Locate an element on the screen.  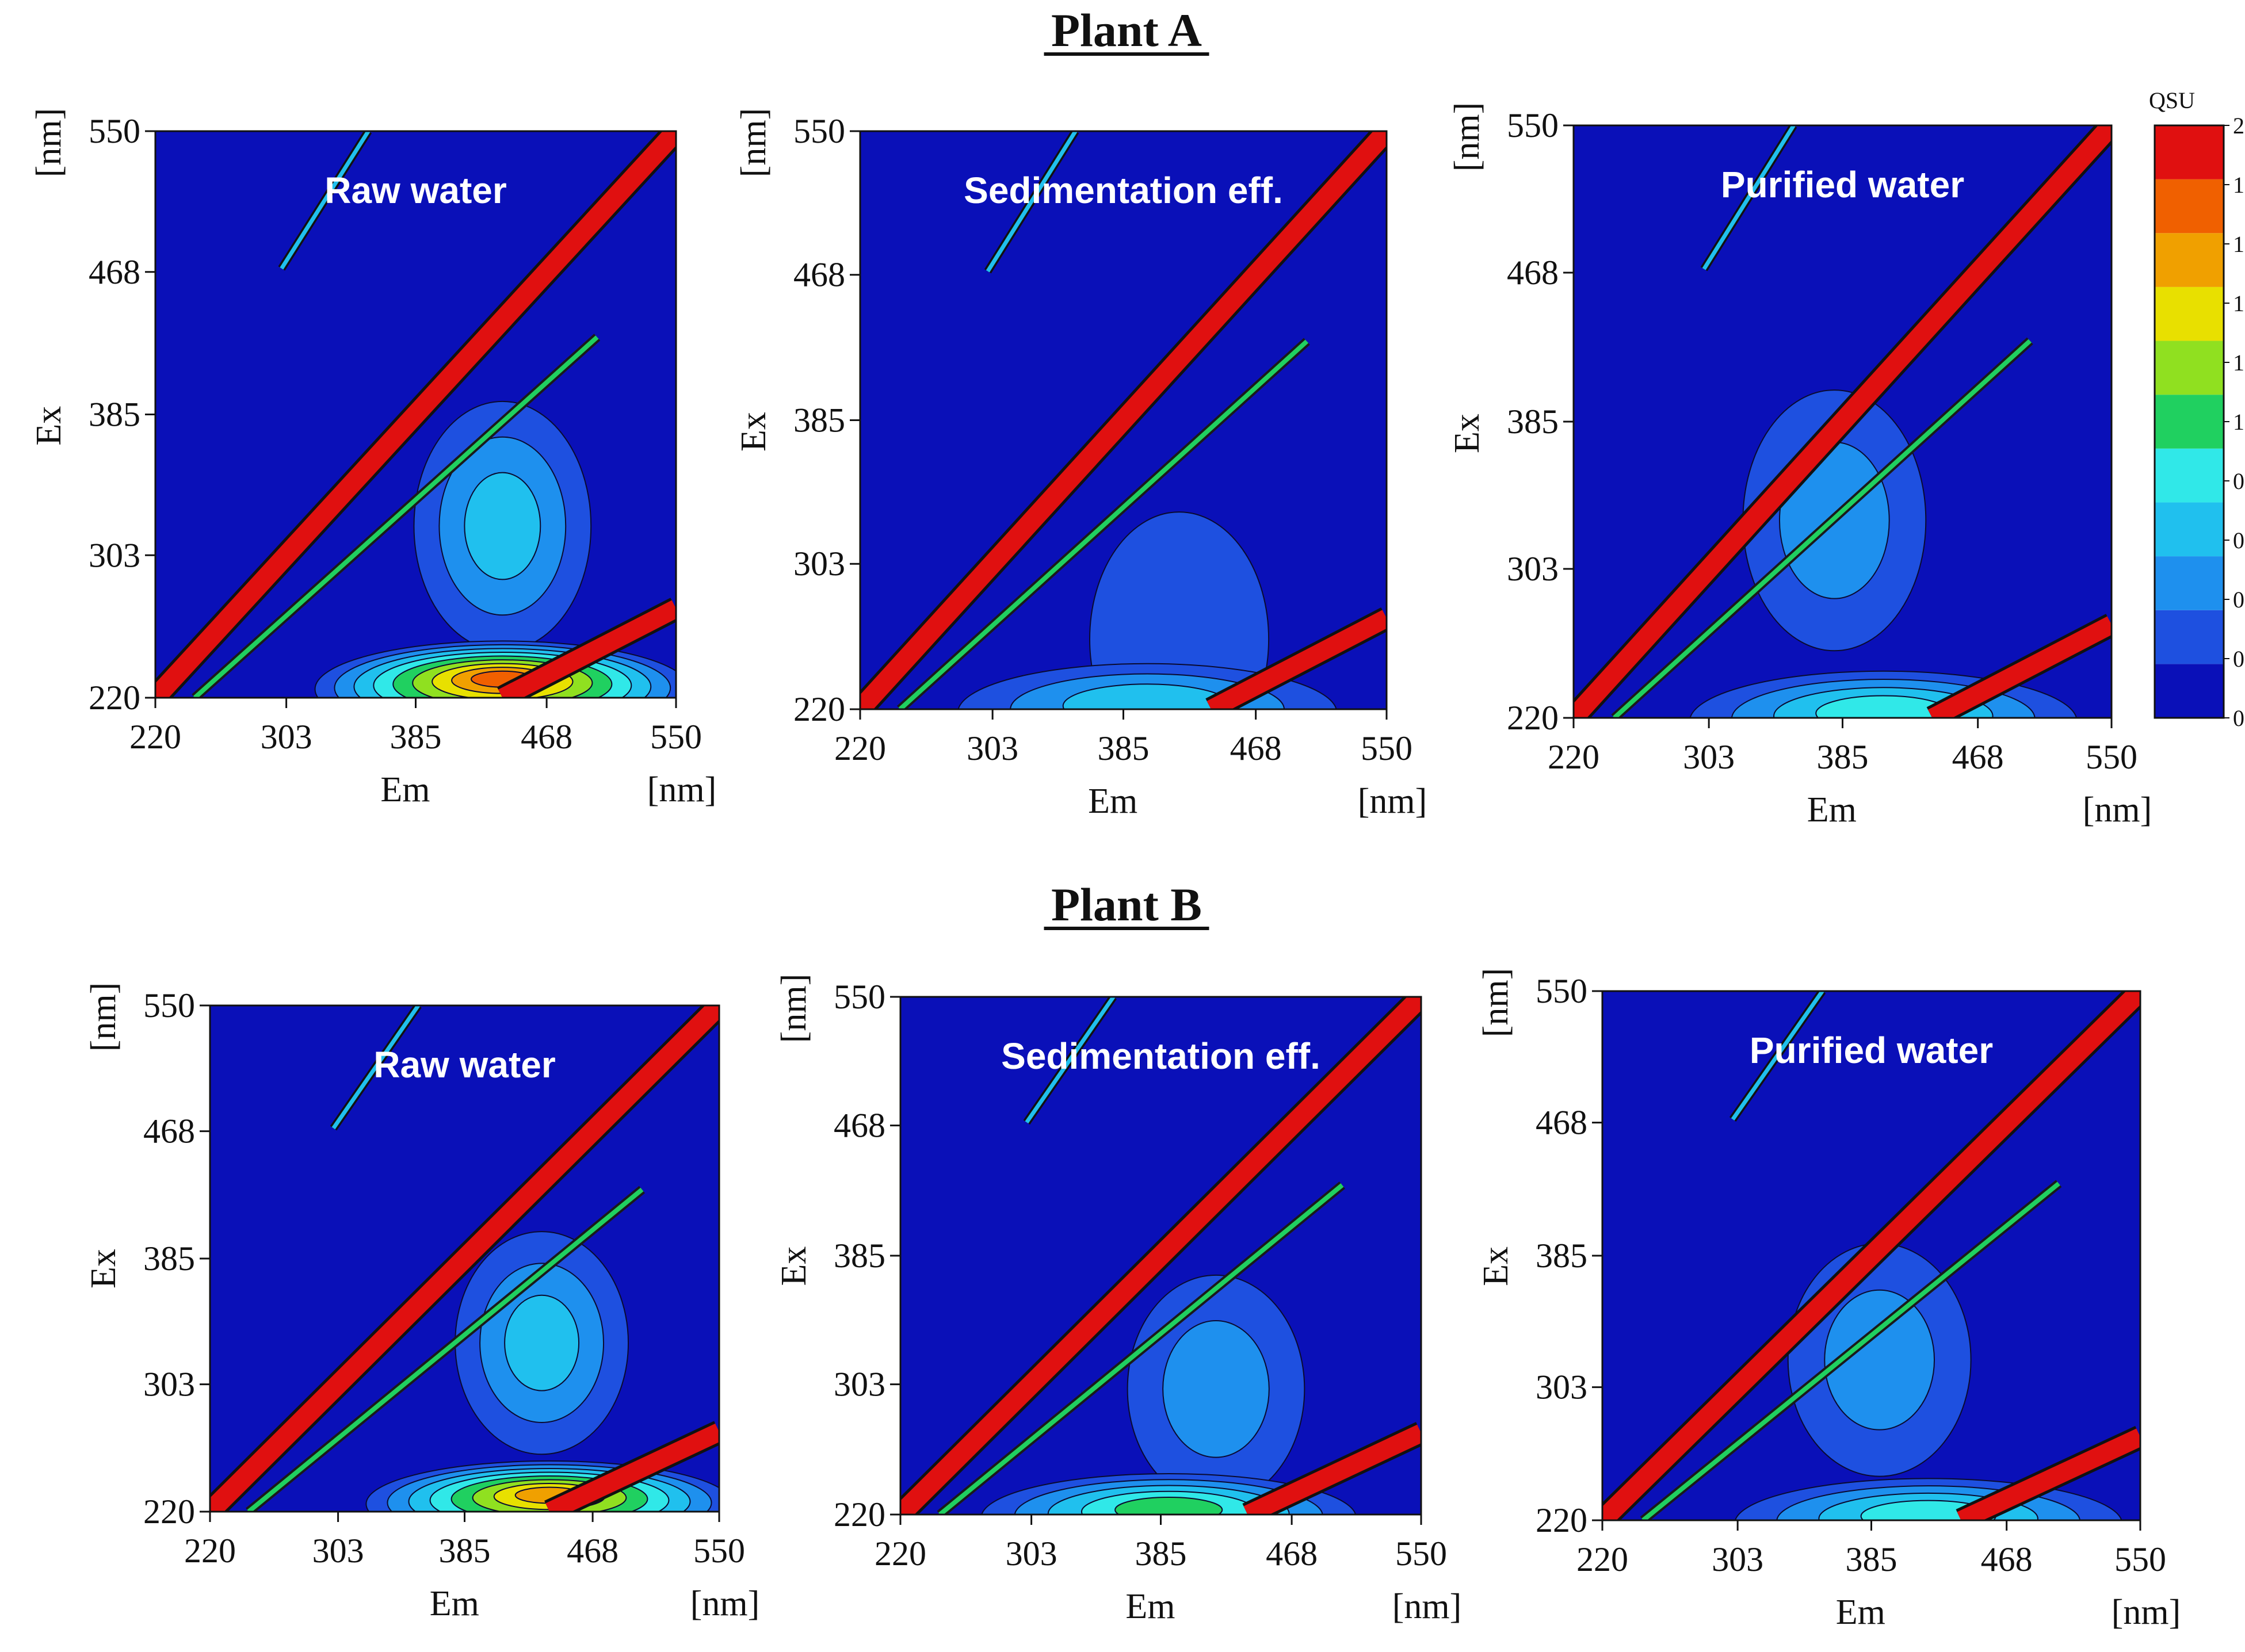
colorbar-tick-label: 0.2 is located at coordinates (2239, 659).